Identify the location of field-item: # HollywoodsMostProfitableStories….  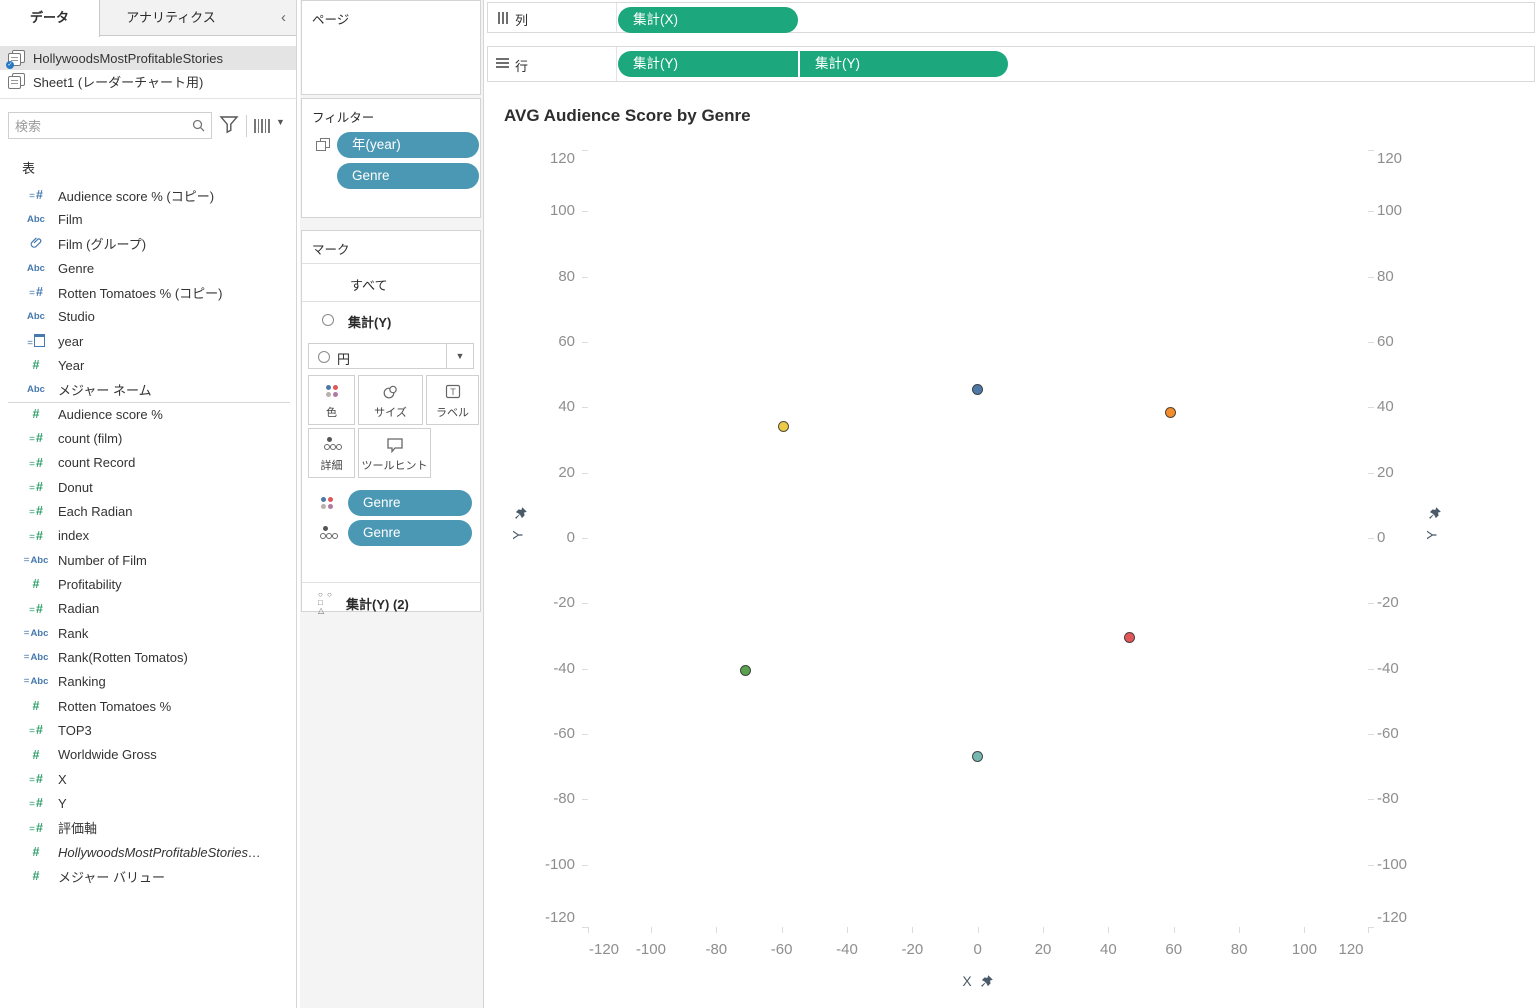
(148, 852).